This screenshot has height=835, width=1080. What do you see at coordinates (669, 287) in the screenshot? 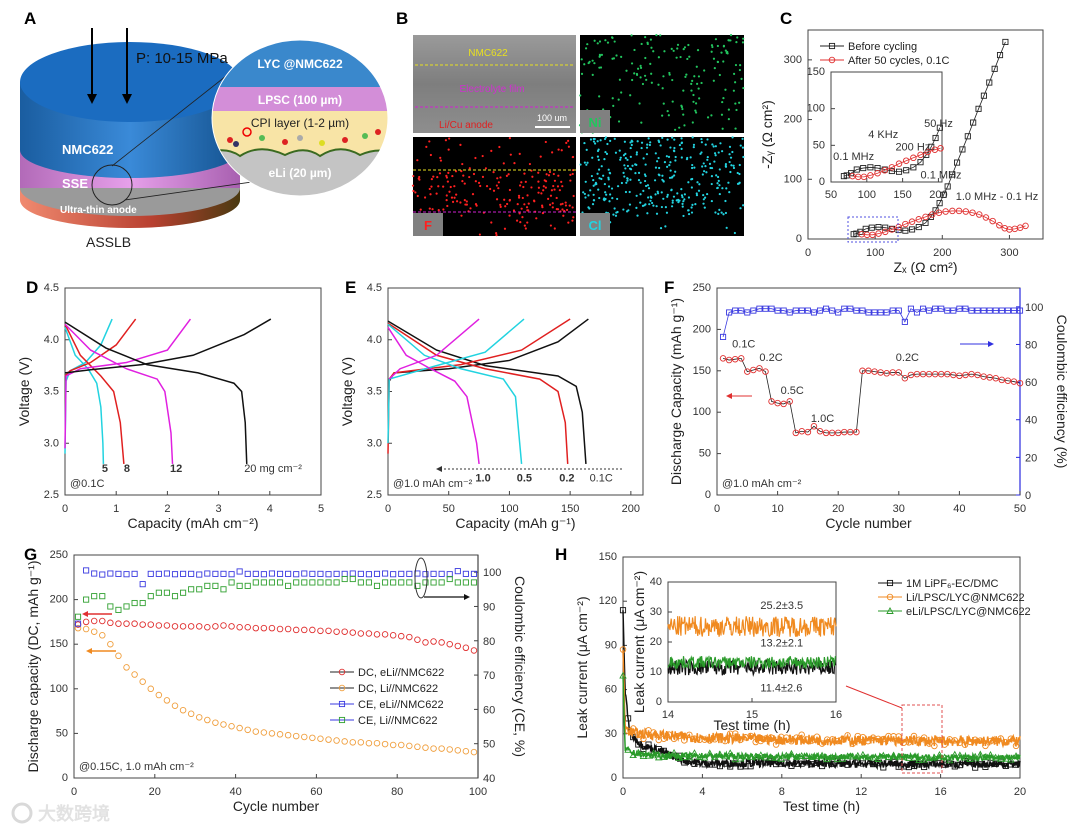
I see `panel-label-f: F` at bounding box center [669, 287].